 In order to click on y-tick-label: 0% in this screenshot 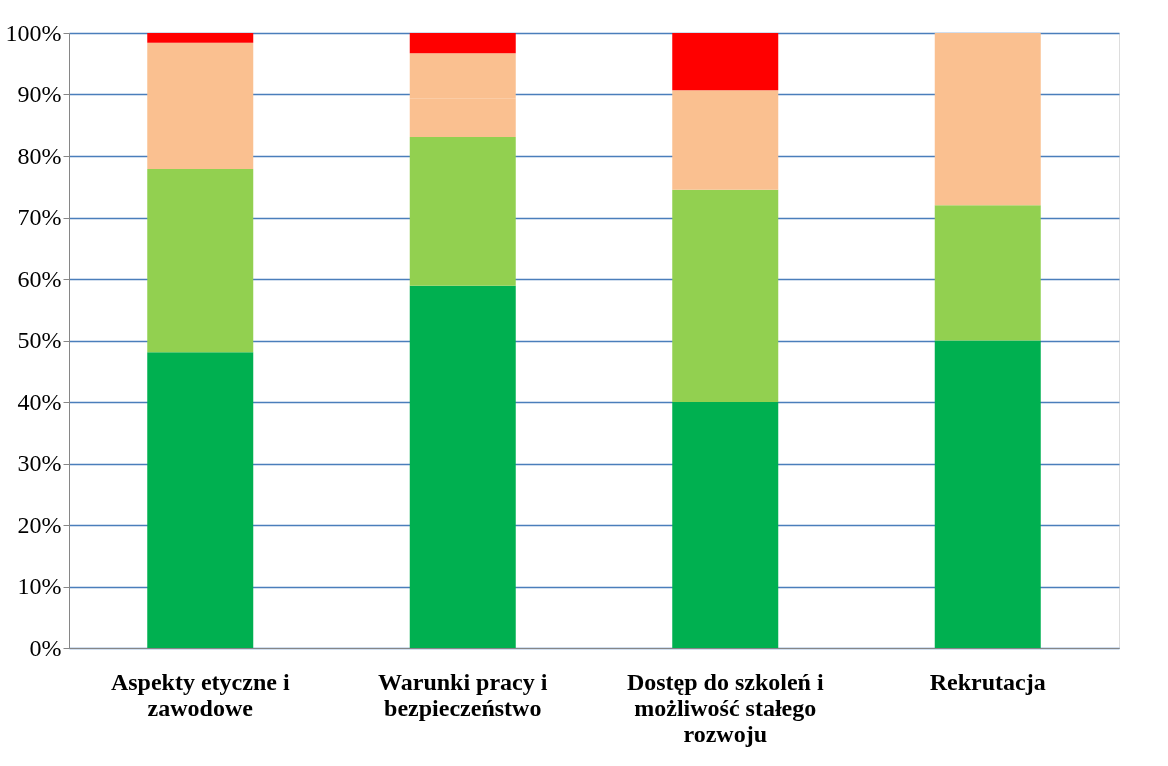, I will do `click(45, 647)`.